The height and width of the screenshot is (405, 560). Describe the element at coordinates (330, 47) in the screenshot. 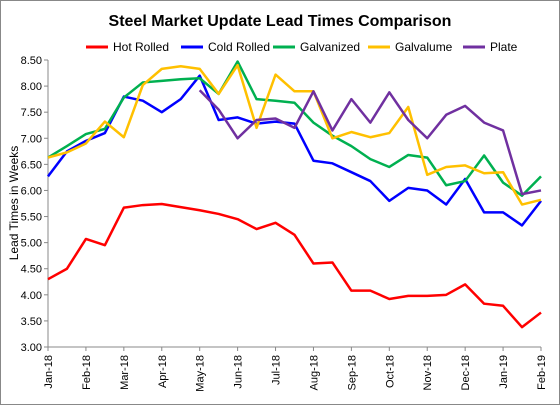

I see `legend-label: Galvanized` at that location.